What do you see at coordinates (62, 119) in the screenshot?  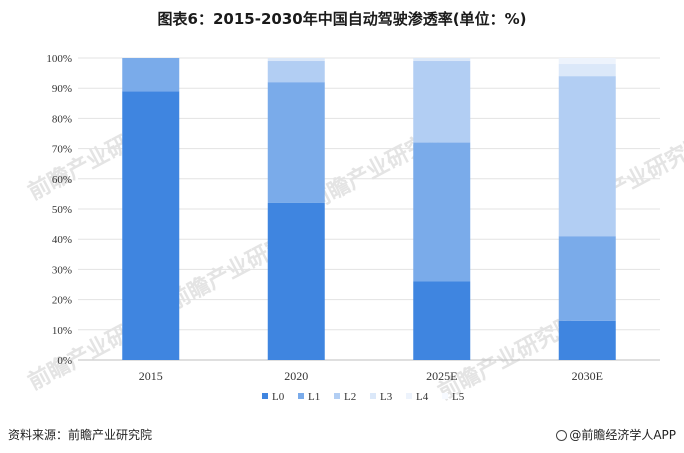 I see `y-tick-label: 80%` at bounding box center [62, 119].